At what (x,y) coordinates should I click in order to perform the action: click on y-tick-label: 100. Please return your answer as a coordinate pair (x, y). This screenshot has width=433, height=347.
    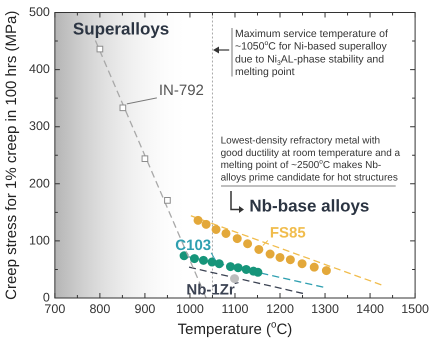
    Looking at the image, I should click on (39, 240).